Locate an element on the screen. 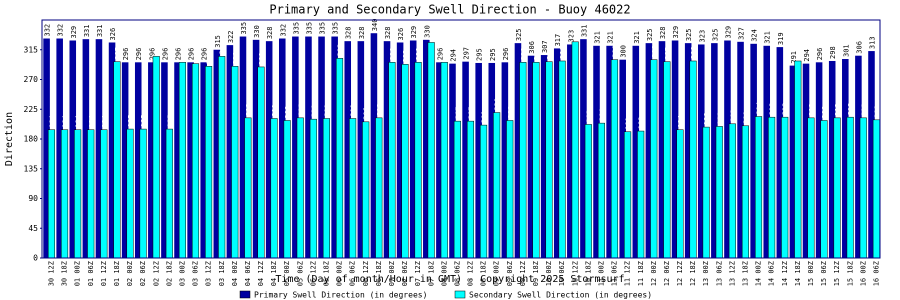  x-tick-label: 14 00Z is located at coordinates (759, 273).